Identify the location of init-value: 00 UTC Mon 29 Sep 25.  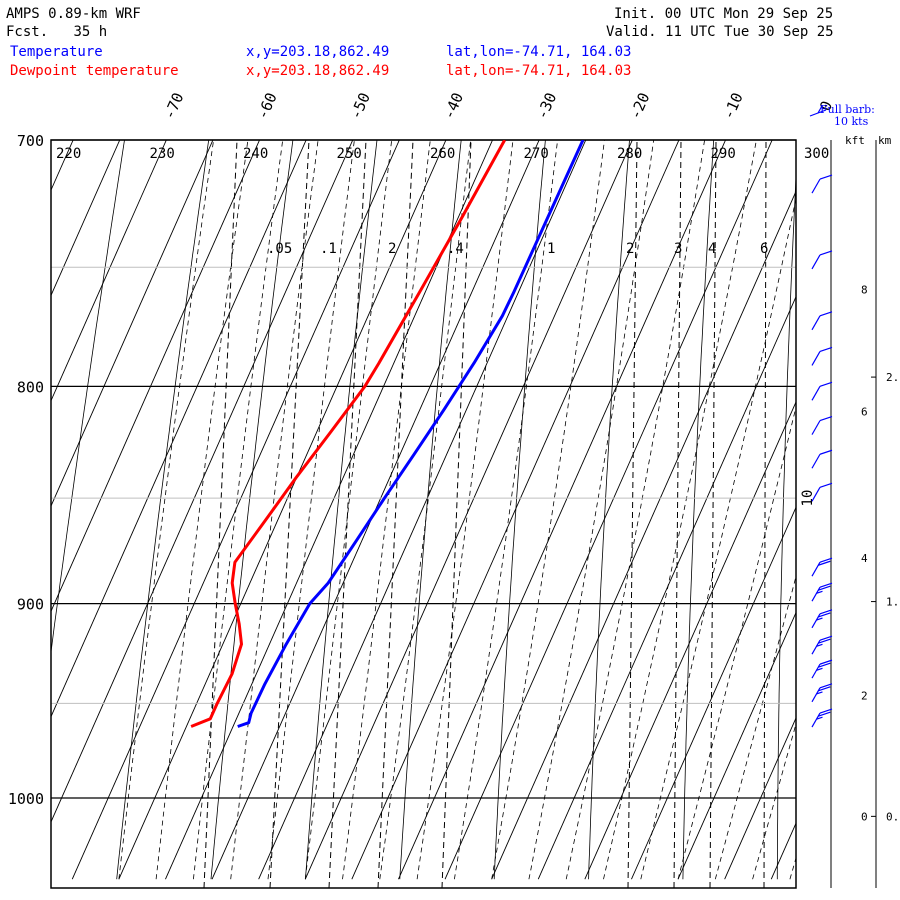
(749, 14).